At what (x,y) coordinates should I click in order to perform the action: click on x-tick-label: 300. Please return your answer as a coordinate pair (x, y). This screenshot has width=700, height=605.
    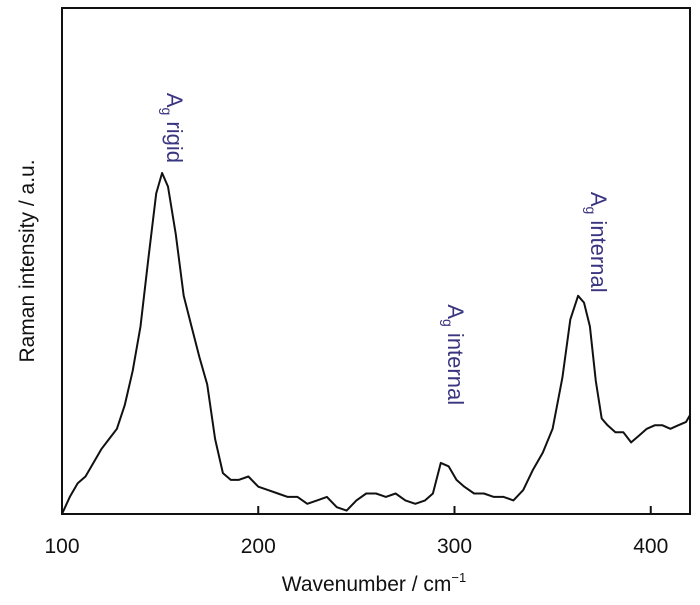
    Looking at the image, I should click on (454, 546).